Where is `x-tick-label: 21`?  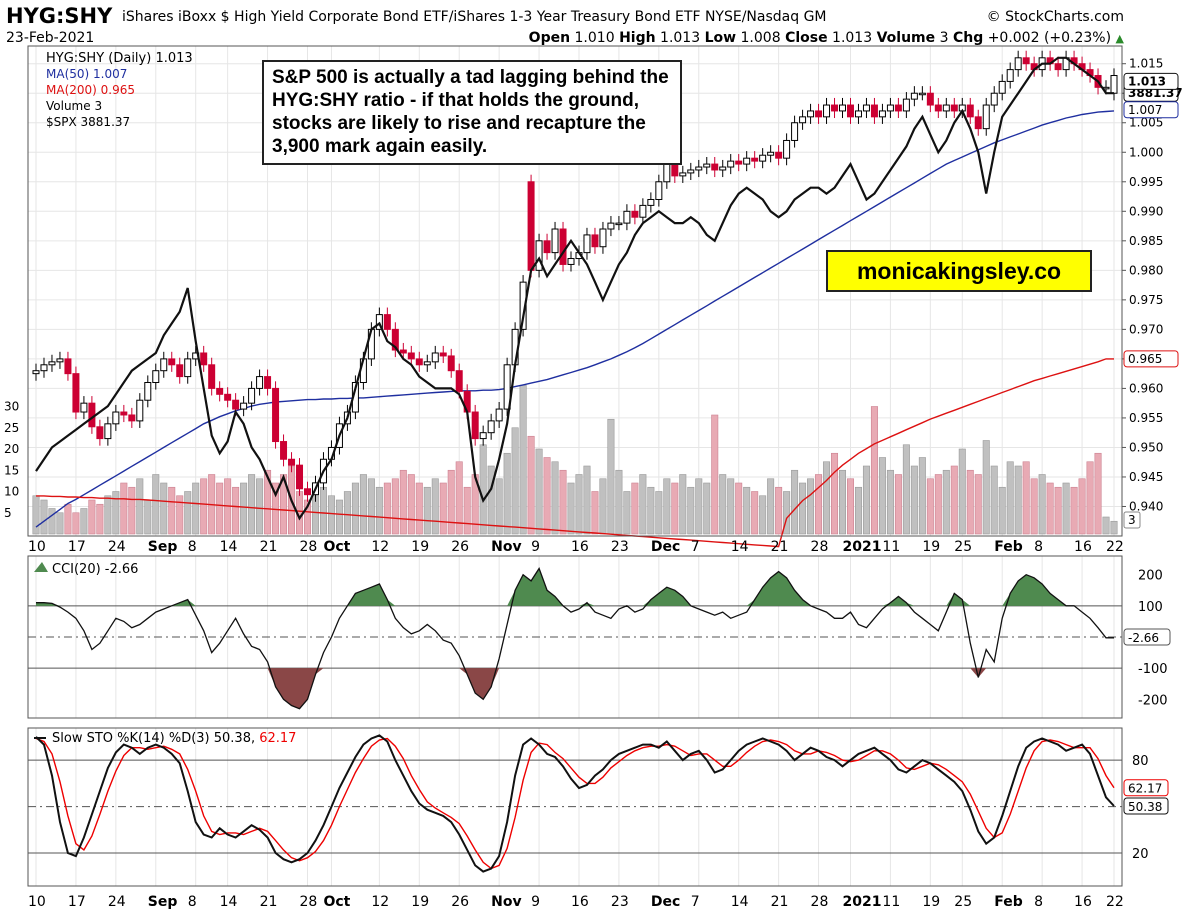 x-tick-label: 21 is located at coordinates (780, 902).